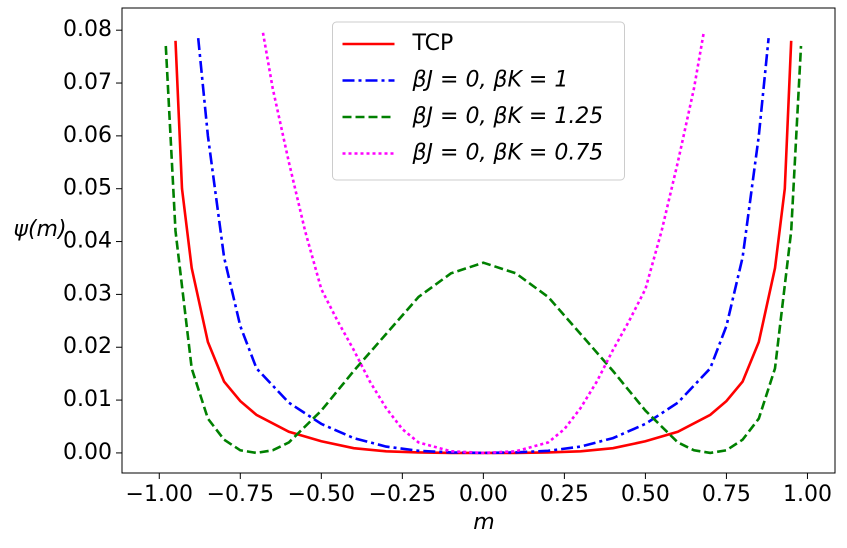  Describe the element at coordinates (321, 494) in the screenshot. I see `x-tick-label: −0.50` at that location.